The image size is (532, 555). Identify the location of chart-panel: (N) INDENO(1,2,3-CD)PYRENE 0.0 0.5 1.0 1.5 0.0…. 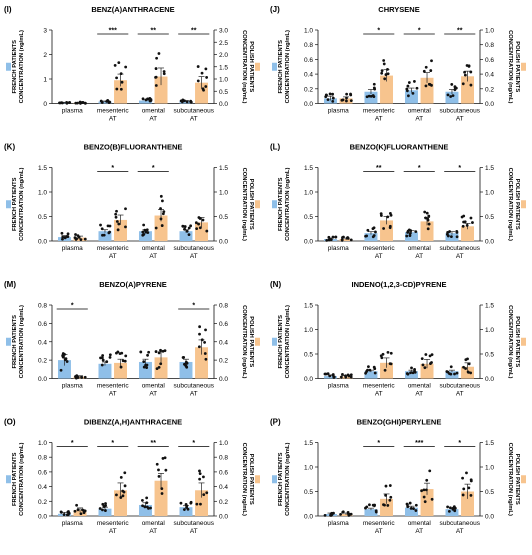
(398, 339).